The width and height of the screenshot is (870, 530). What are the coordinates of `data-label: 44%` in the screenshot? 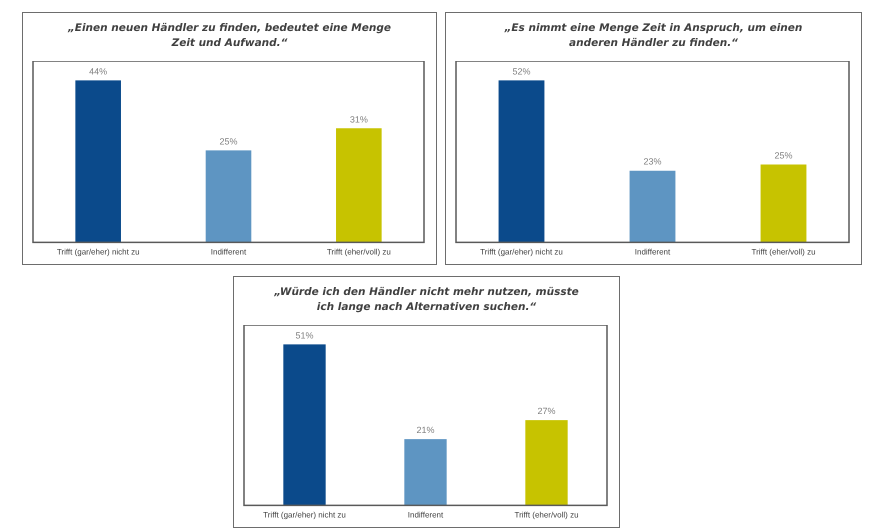 It's located at (98, 71).